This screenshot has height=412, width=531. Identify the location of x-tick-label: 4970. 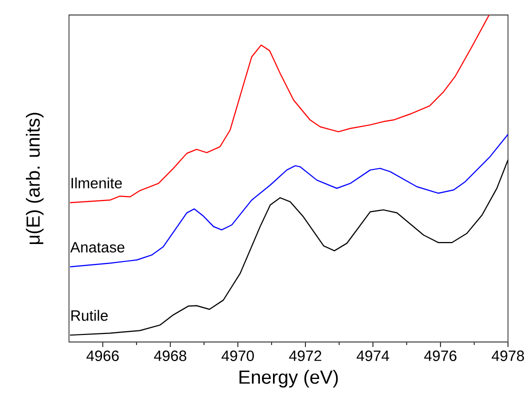
(238, 356).